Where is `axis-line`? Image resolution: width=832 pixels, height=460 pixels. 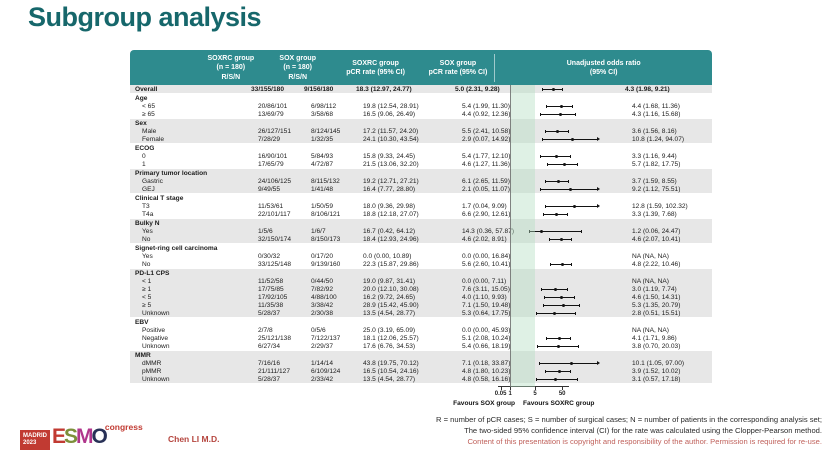 axis-line is located at coordinates (533, 387).